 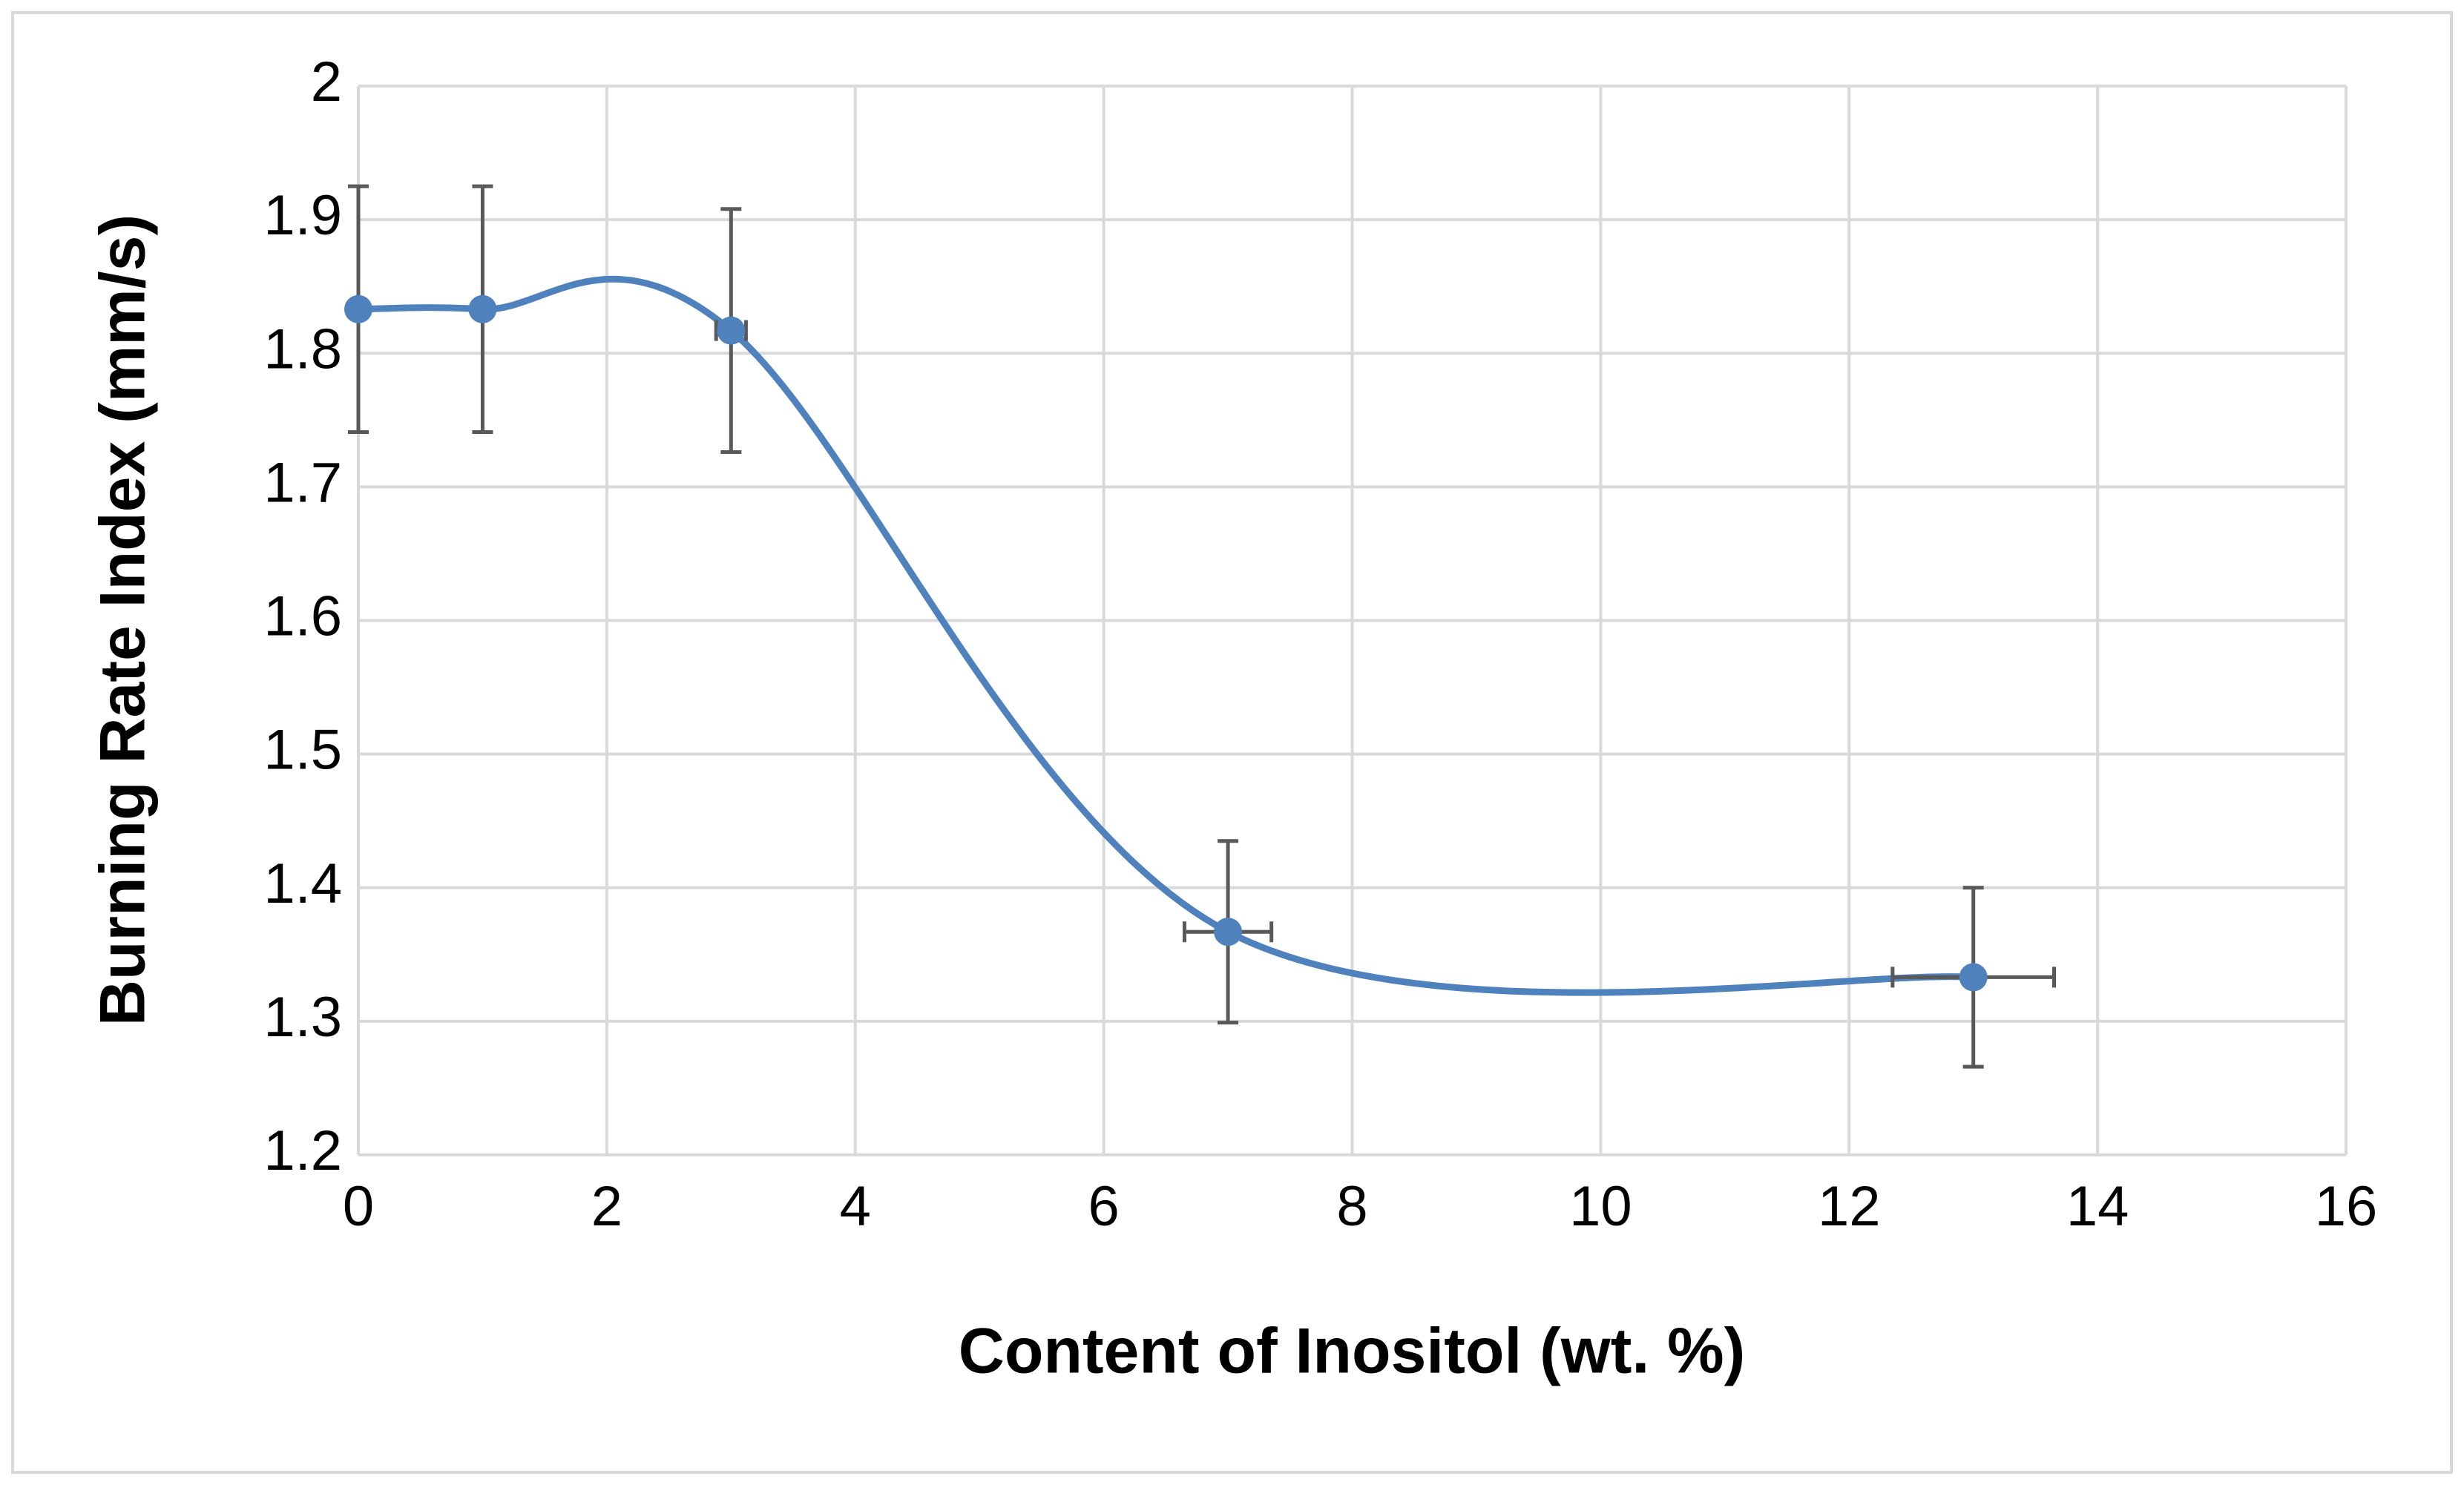 What do you see at coordinates (1351, 1206) in the screenshot?
I see `x-tick-label: 8` at bounding box center [1351, 1206].